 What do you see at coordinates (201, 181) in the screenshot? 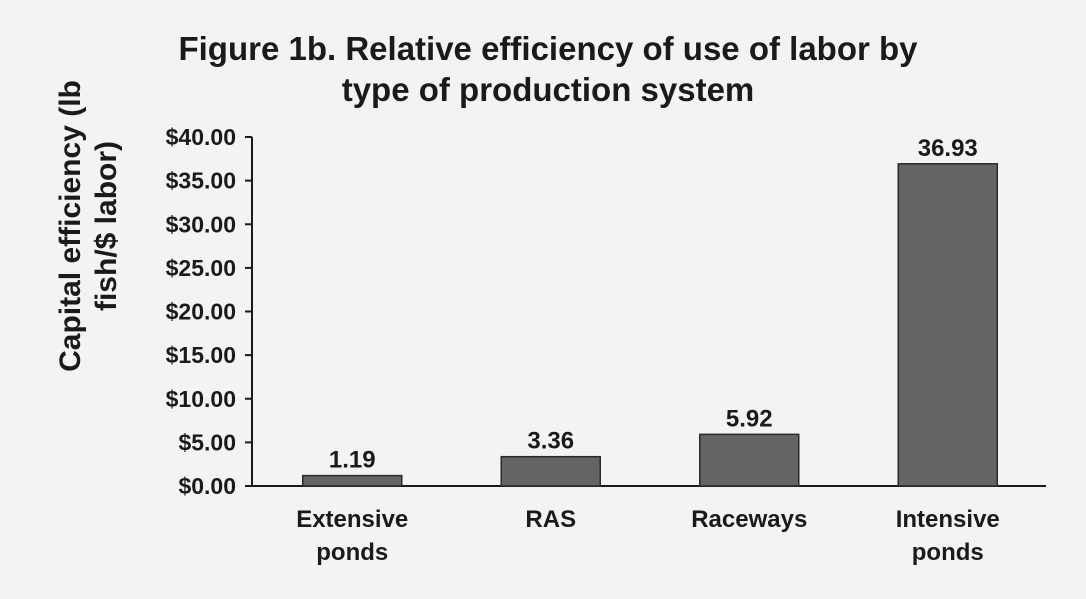
I see `y-tick-label: $35.00` at bounding box center [201, 181].